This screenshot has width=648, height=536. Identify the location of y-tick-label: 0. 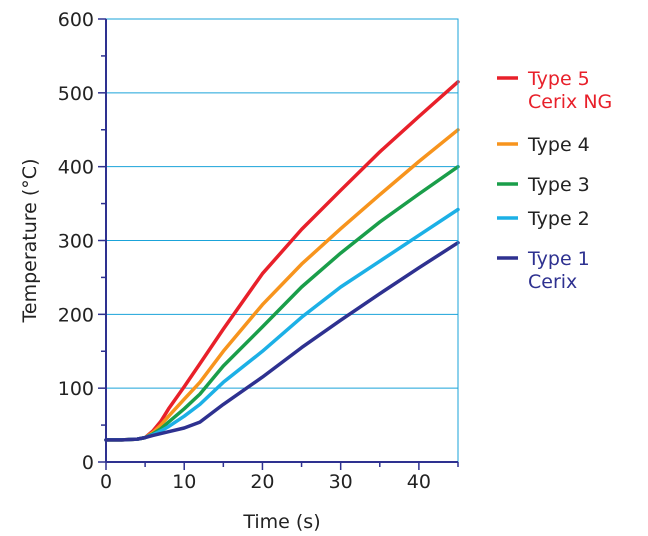
(88, 463).